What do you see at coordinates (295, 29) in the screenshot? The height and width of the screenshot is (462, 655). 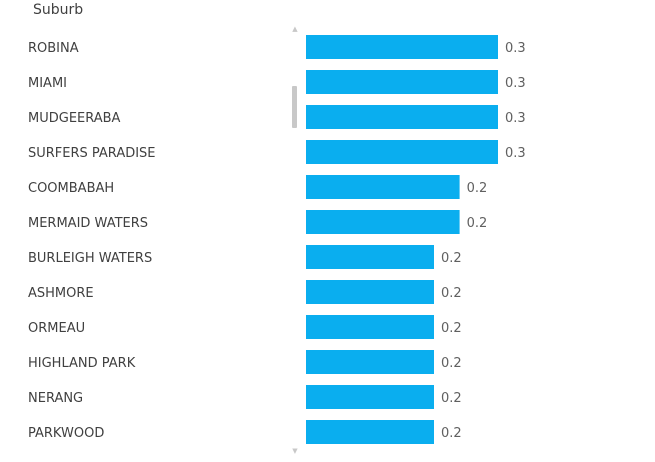 I see `arrow-up-icon: ▲` at bounding box center [295, 29].